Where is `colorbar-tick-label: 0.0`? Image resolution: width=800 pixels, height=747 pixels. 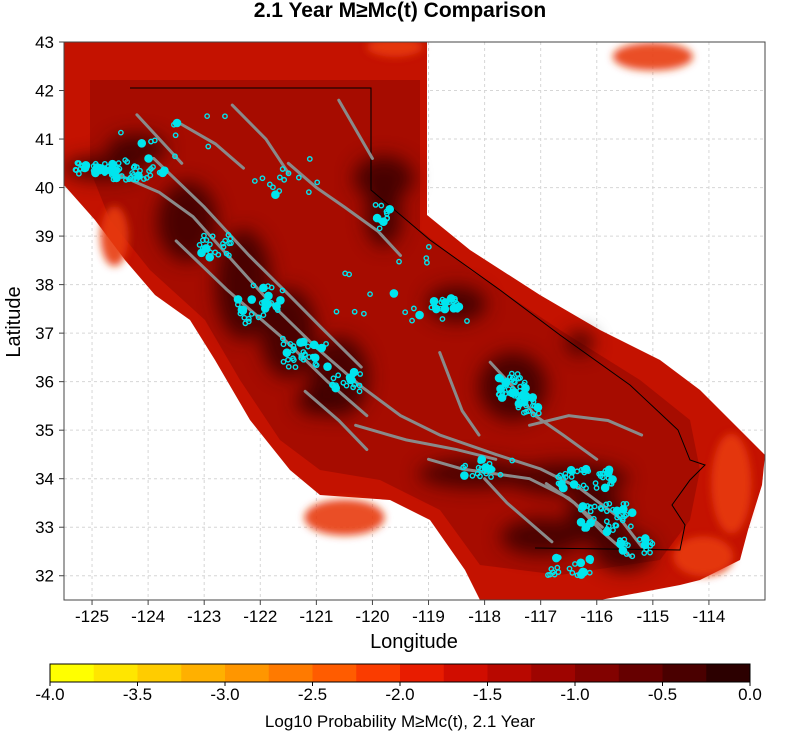
colorbar-tick-label: 0.0 is located at coordinates (750, 694).